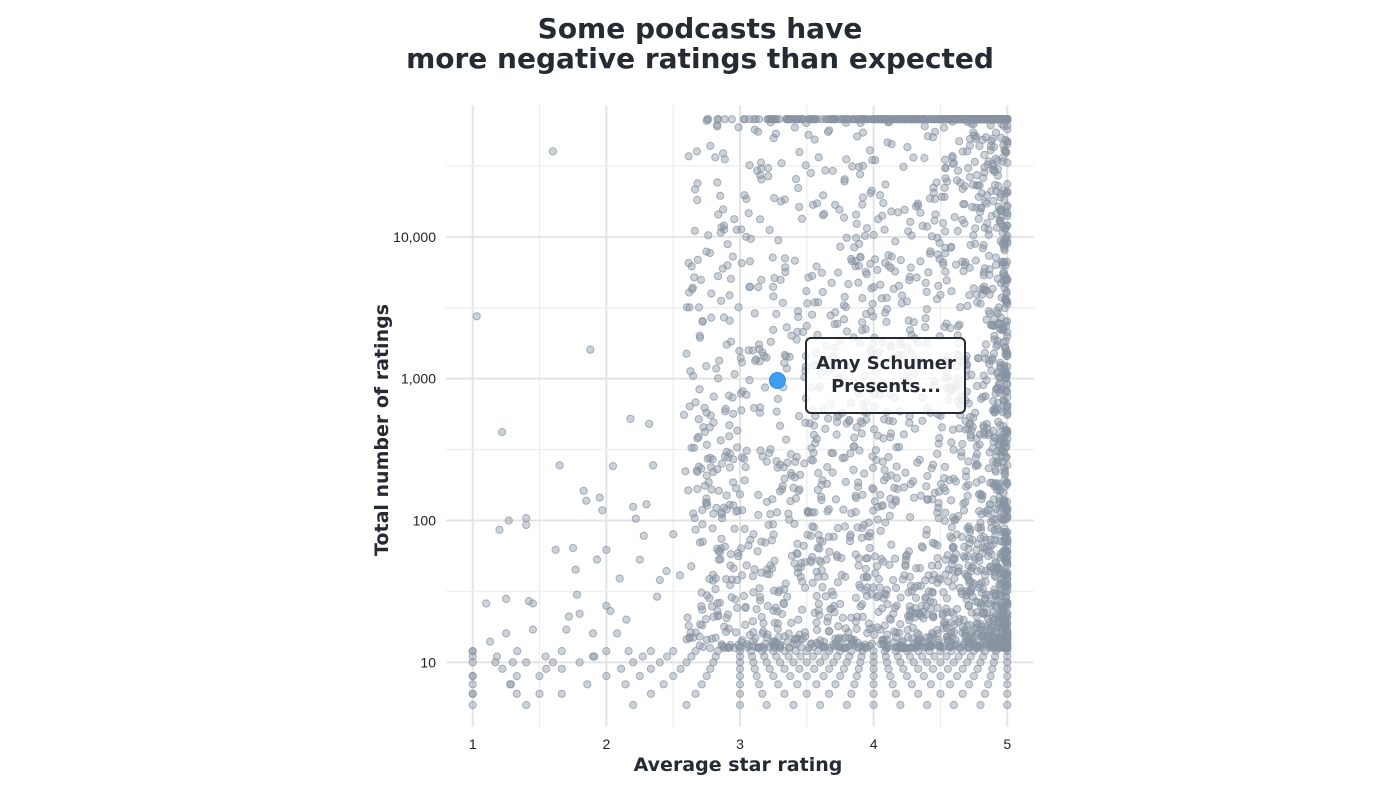  What do you see at coordinates (738, 765) in the screenshot?
I see `x-axis-label: Average star rating` at bounding box center [738, 765].